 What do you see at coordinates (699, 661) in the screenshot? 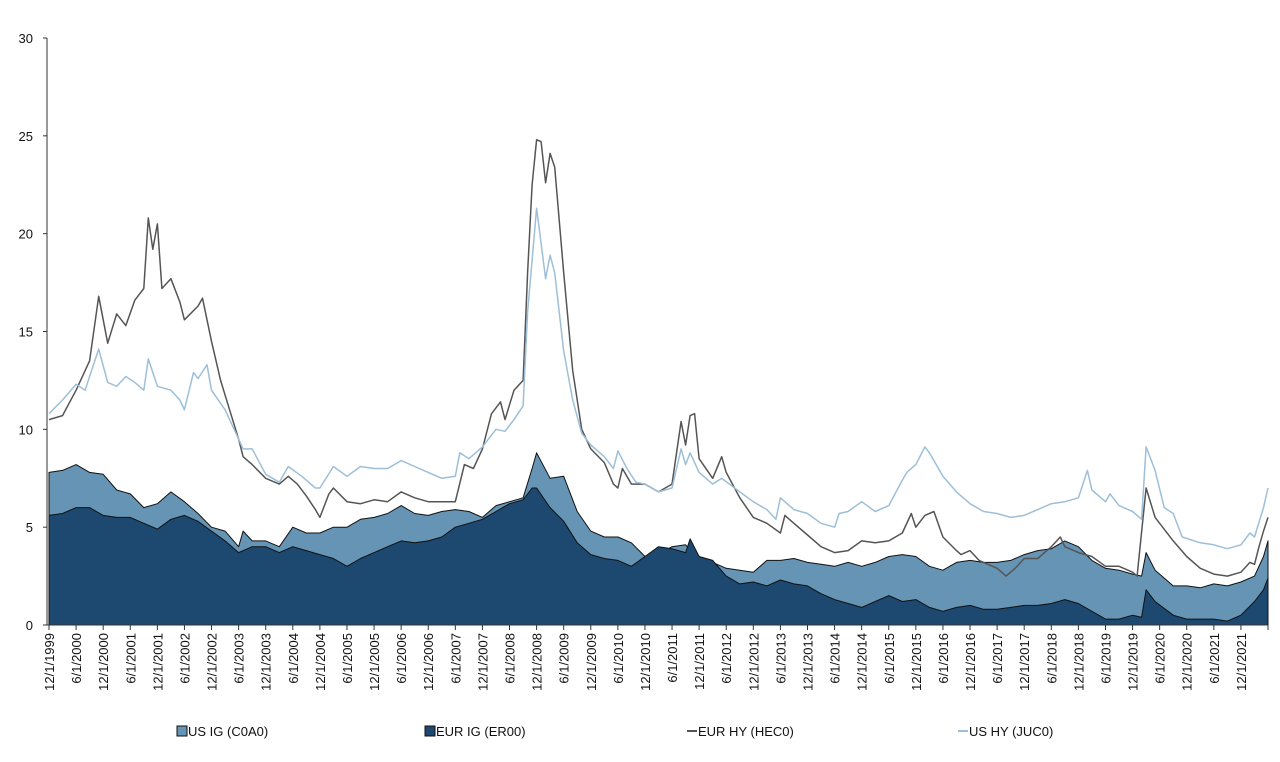
I see `x-tick-label: 12/1/2011` at bounding box center [699, 661].